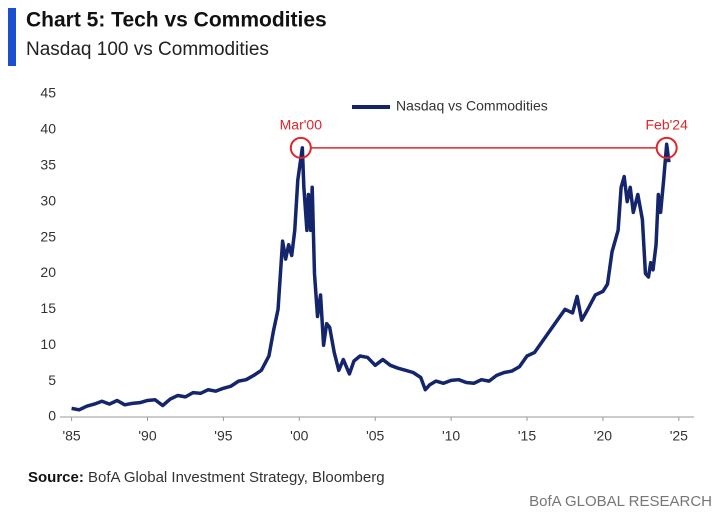 The height and width of the screenshot is (517, 721). I want to click on x-tick-label: '95, so click(223, 436).